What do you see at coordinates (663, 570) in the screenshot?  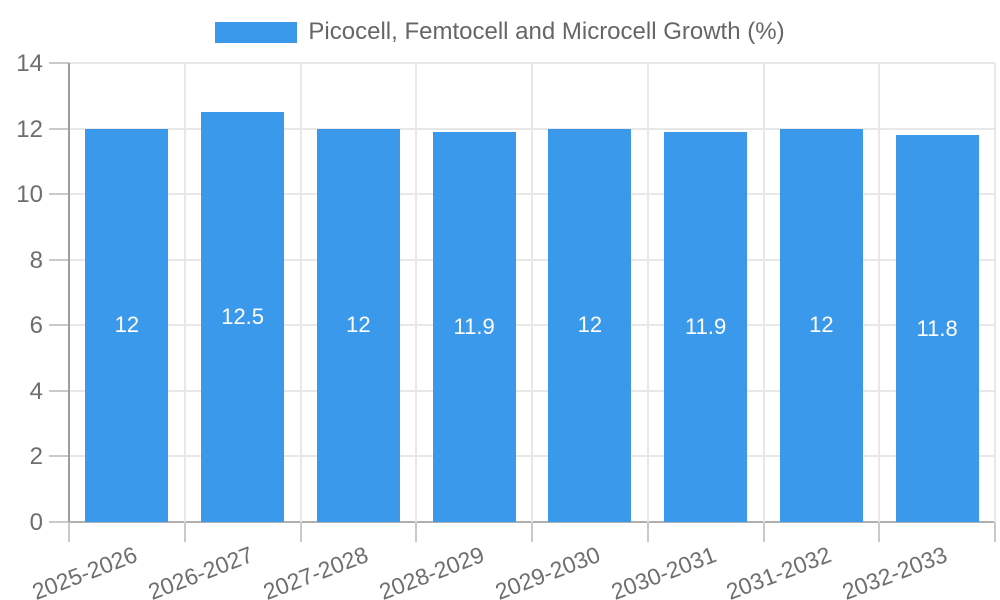 I see `x-axis-label: 2030-2031` at bounding box center [663, 570].